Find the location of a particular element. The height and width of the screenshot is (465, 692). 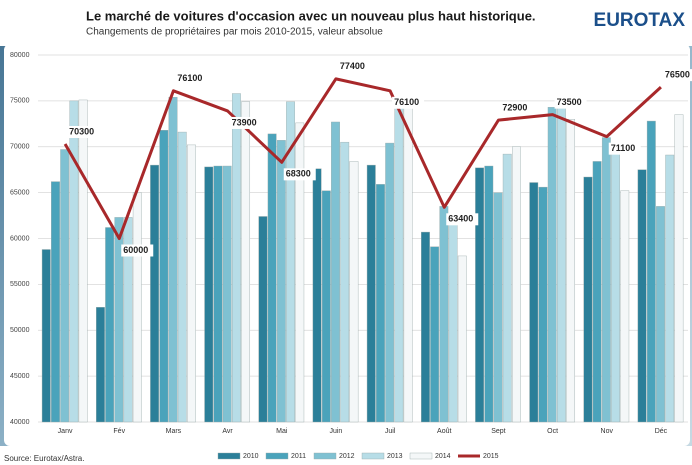

value-label: 72900 is located at coordinates (514, 108).